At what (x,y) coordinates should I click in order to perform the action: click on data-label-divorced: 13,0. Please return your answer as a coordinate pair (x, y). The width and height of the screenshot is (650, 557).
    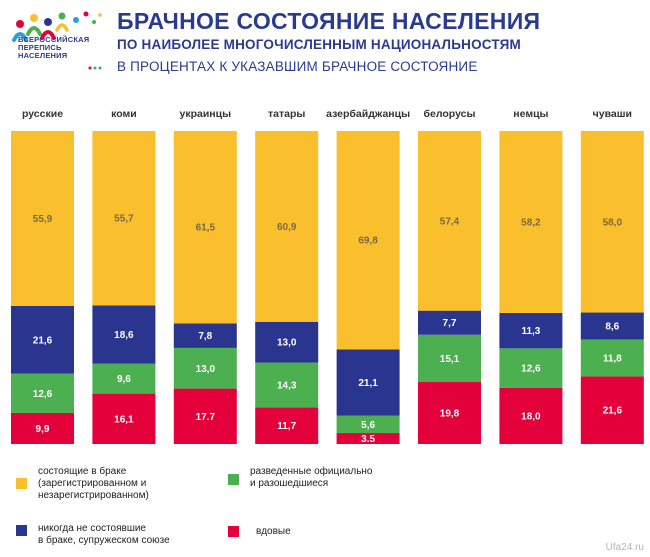
    Looking at the image, I should click on (206, 369).